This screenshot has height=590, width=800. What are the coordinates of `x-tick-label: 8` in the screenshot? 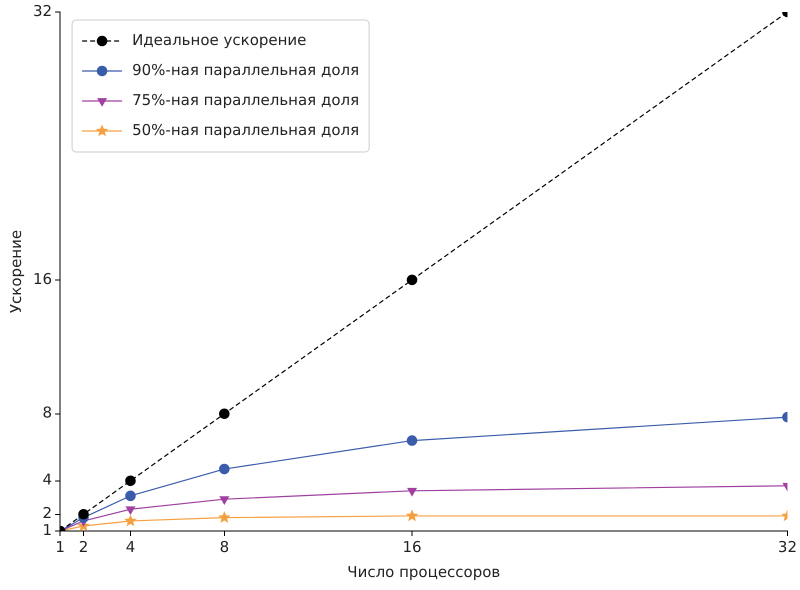 It's located at (225, 547).